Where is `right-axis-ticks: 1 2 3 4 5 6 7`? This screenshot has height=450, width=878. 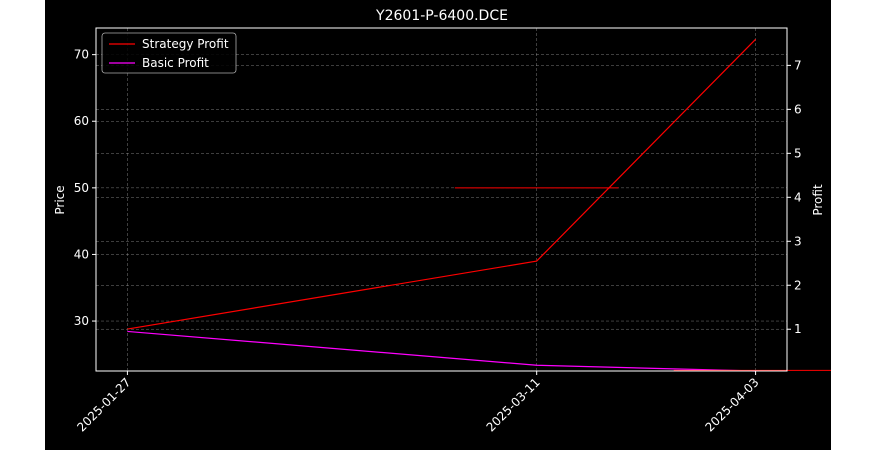 right-axis-ticks: 1 2 3 4 5 6 7 is located at coordinates (794, 197).